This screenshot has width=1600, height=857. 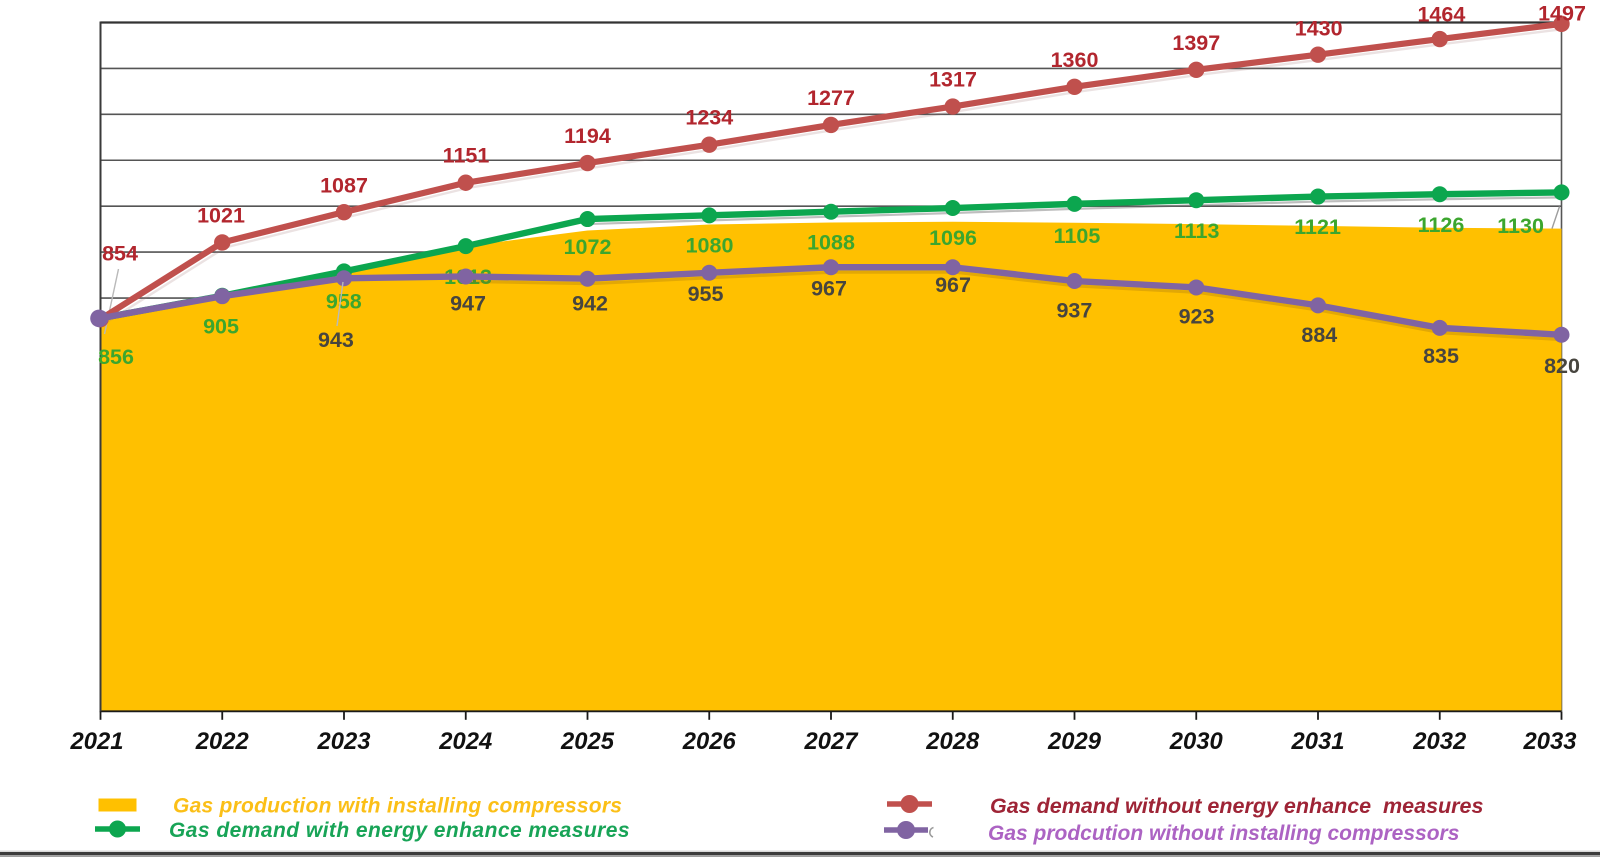 What do you see at coordinates (221, 326) in the screenshot?
I see `svg-text: 905` at bounding box center [221, 326].